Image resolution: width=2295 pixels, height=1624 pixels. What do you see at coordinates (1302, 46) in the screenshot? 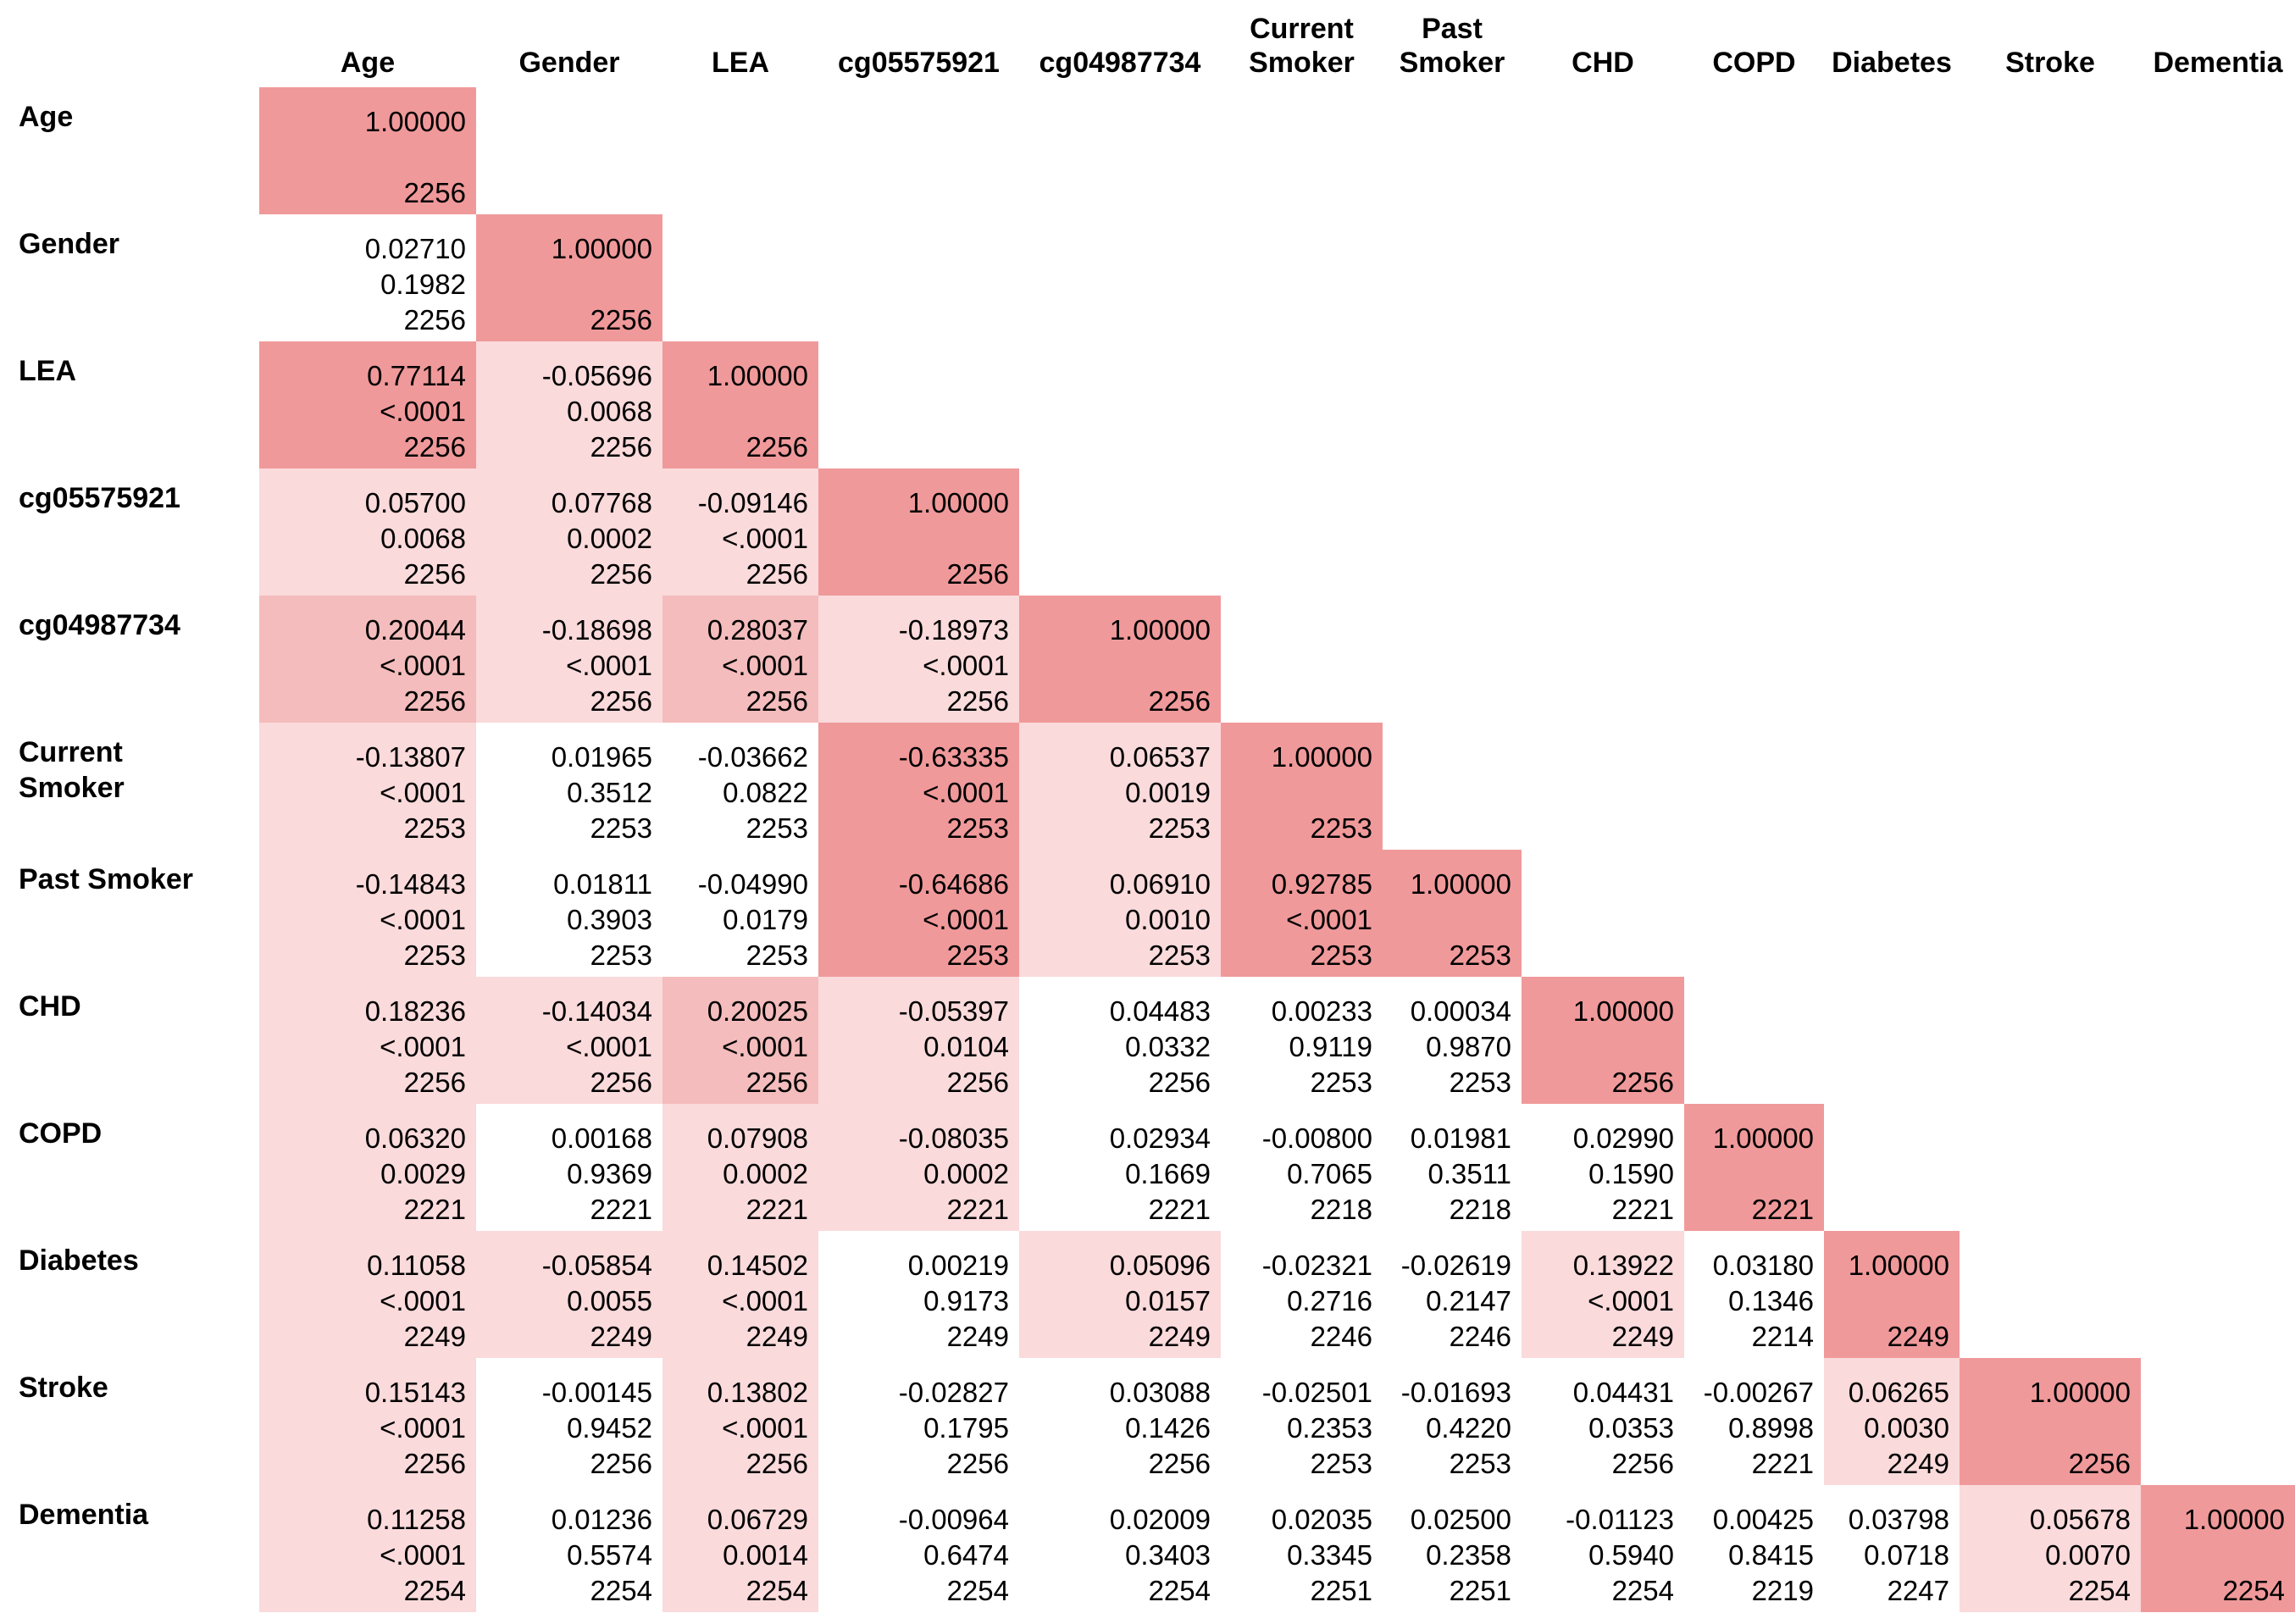
I see `column-header: Current Smoker` at bounding box center [1302, 46].